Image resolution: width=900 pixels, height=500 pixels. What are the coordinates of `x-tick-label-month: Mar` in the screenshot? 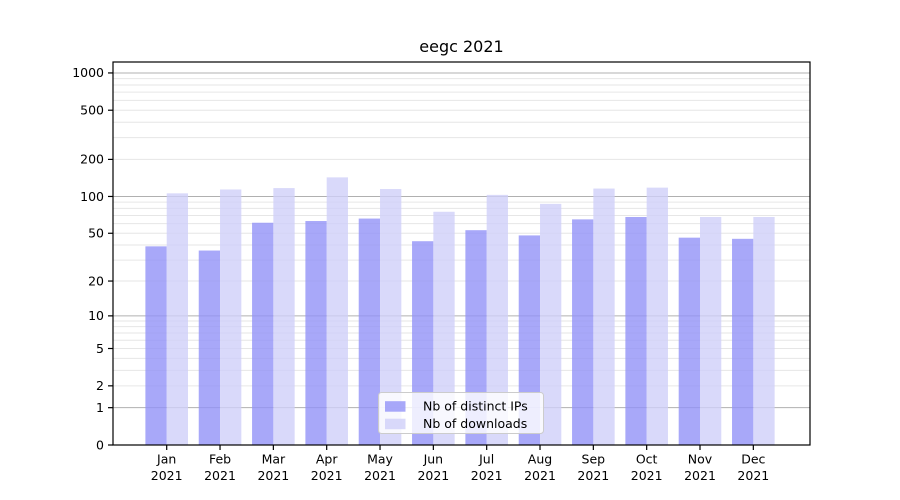 It's located at (274, 459).